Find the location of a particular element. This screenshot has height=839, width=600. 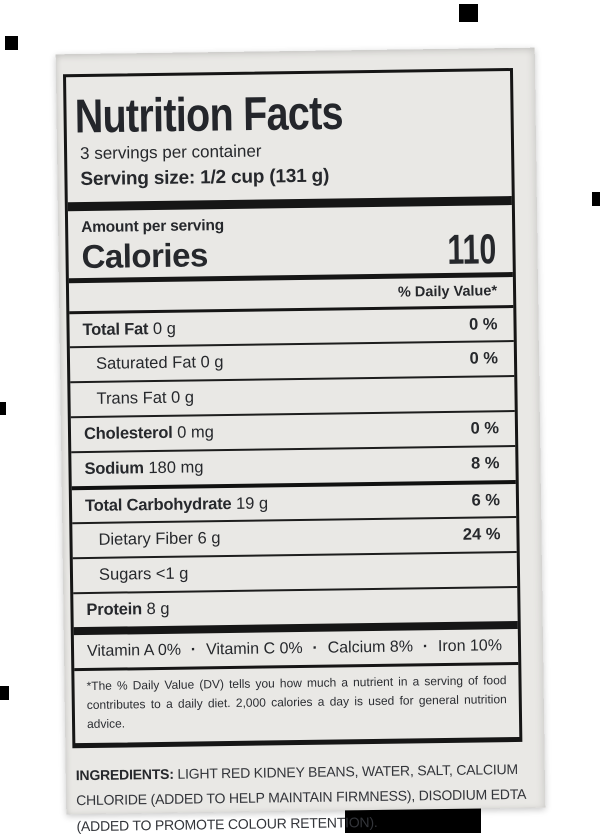

nutrition-facts-title: Nutrition Facts is located at coordinates (209, 115).